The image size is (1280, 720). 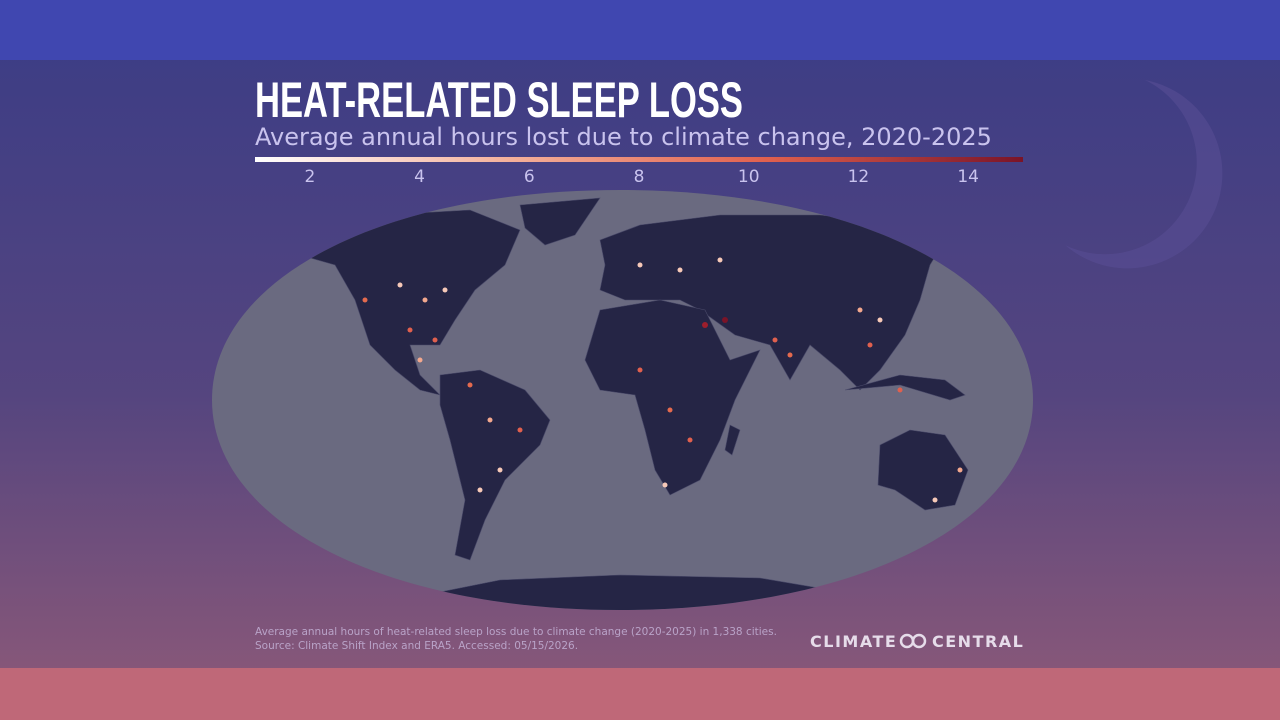 What do you see at coordinates (968, 177) in the screenshot?
I see `tick-label: 14` at bounding box center [968, 177].